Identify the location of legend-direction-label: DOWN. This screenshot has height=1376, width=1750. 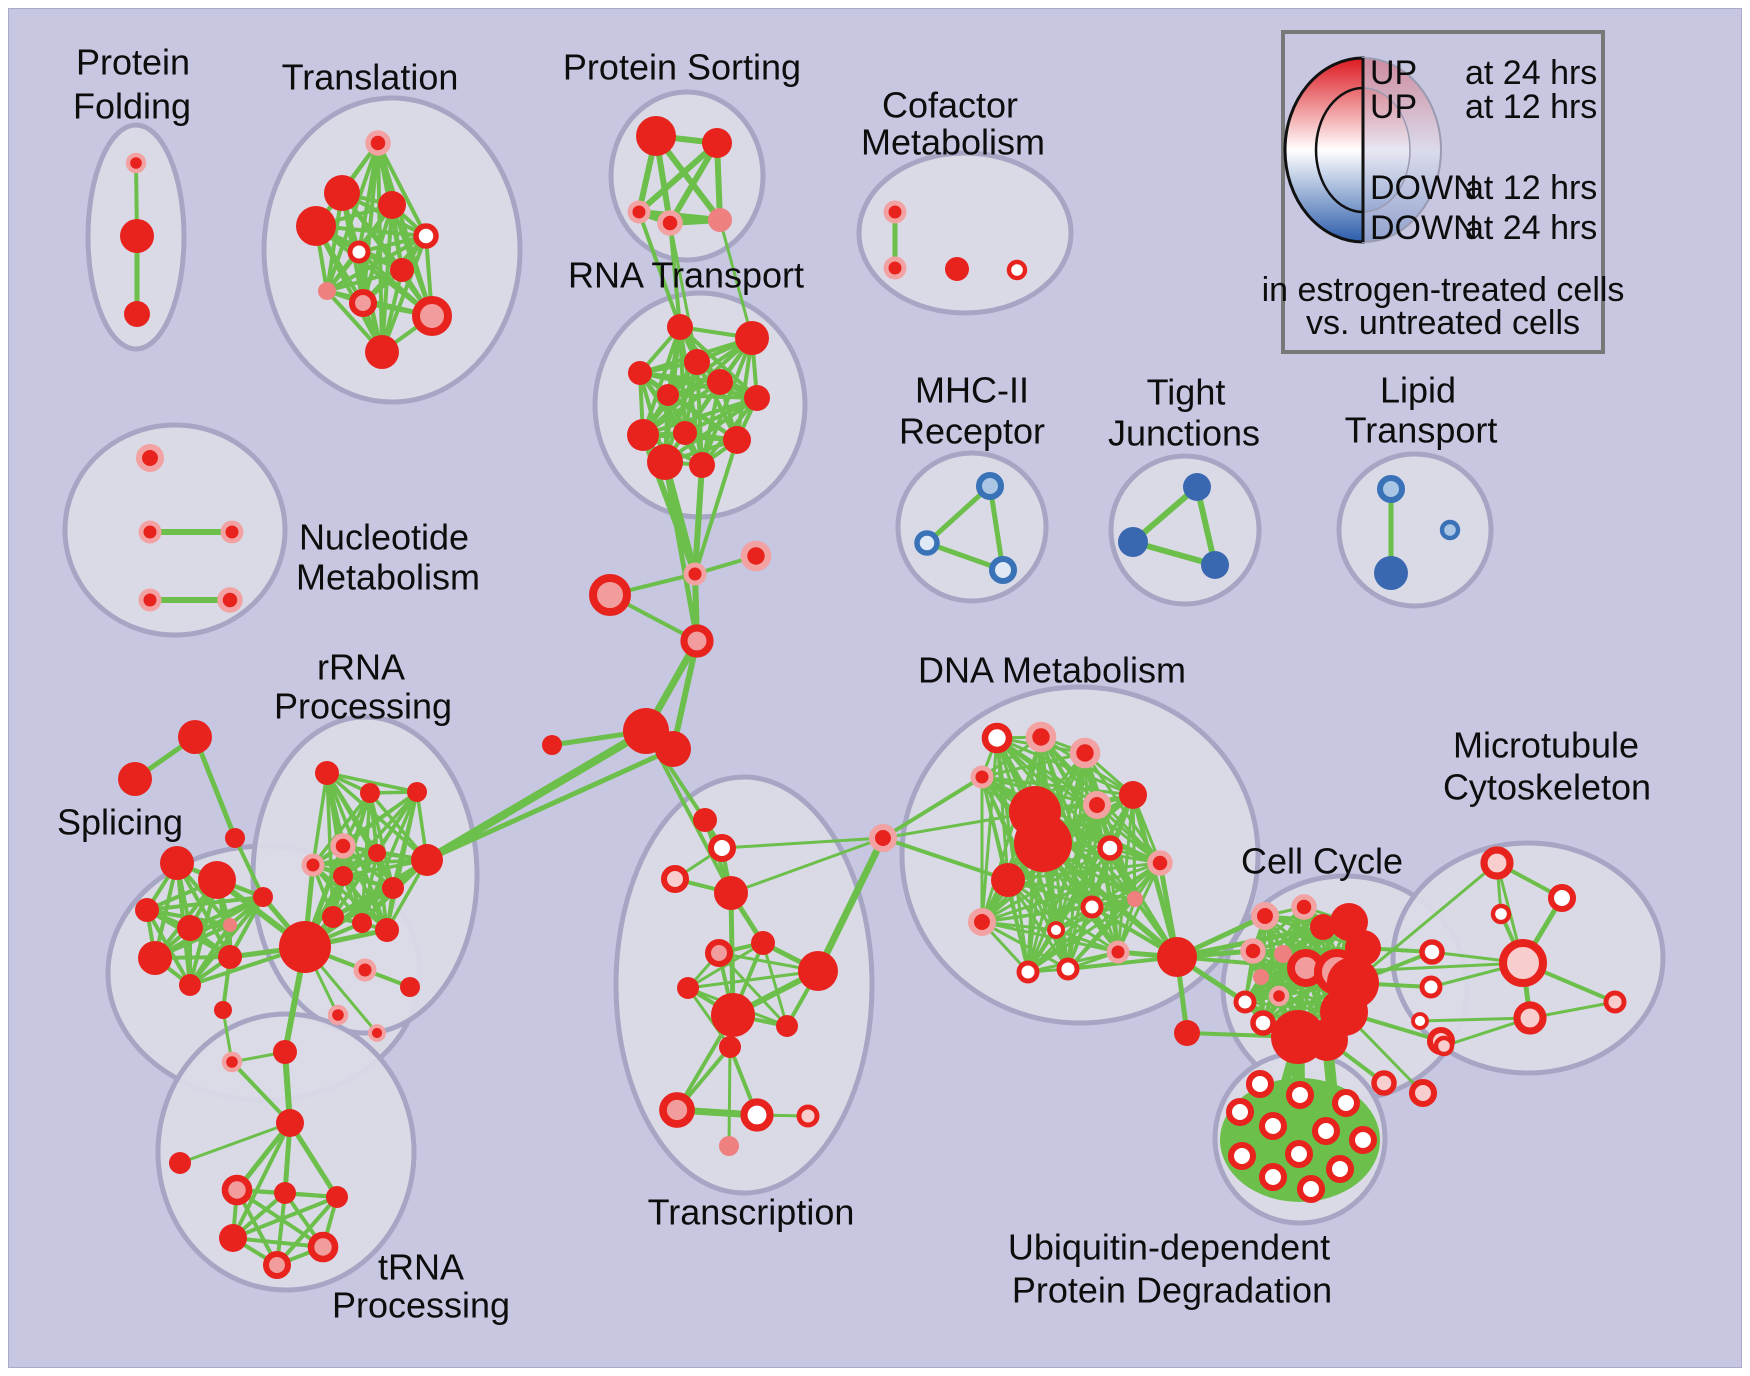
(1424, 228).